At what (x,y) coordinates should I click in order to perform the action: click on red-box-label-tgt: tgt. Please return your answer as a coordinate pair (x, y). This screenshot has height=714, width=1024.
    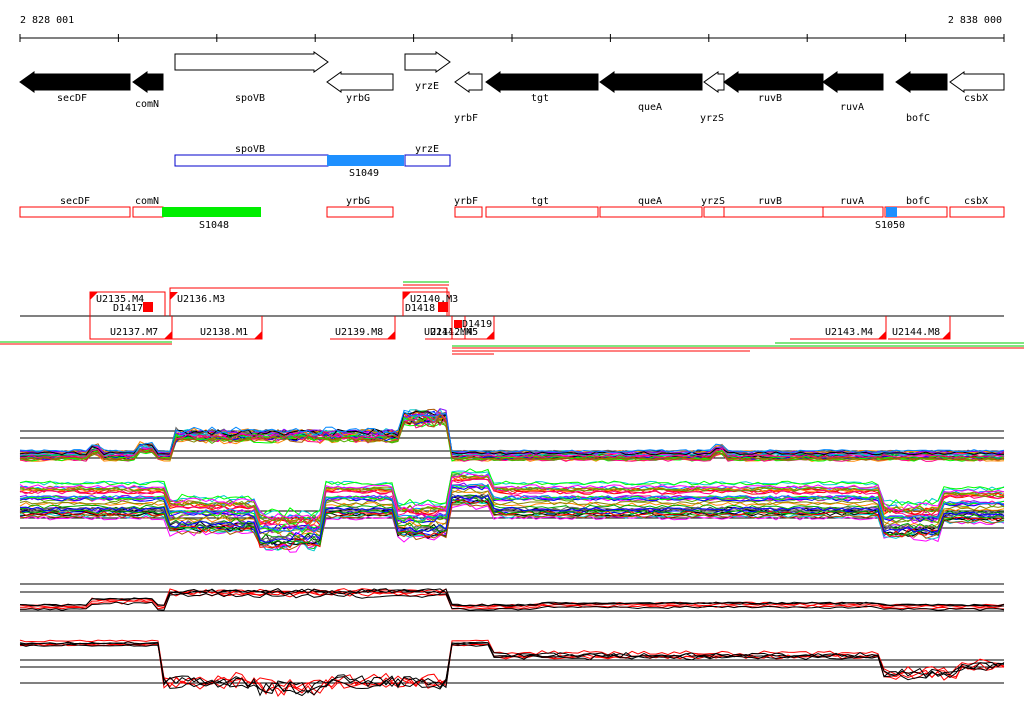
    Looking at the image, I should click on (540, 201).